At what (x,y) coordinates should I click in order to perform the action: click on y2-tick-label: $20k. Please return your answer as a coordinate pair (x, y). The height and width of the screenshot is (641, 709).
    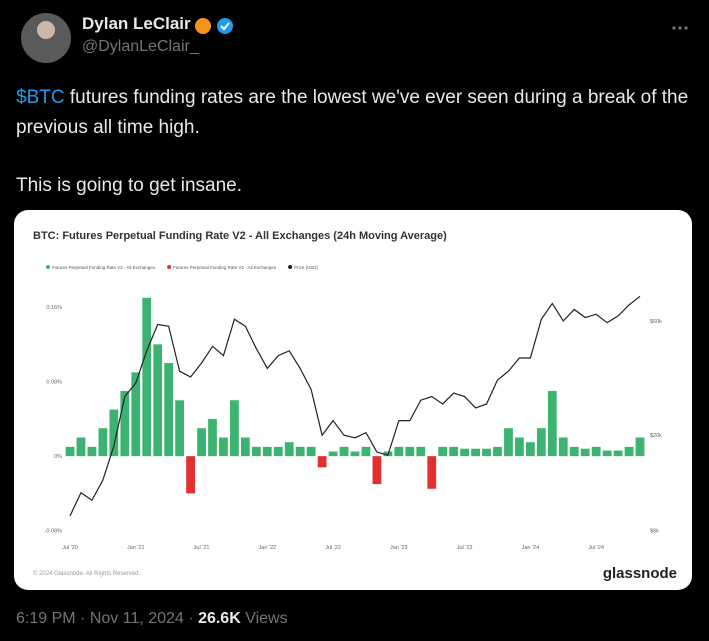
    Looking at the image, I should click on (656, 436).